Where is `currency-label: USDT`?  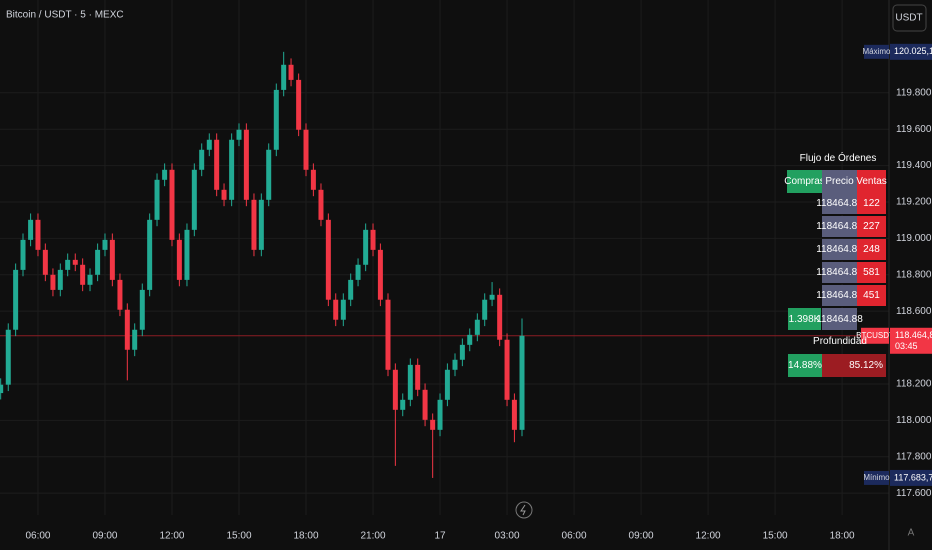
currency-label: USDT is located at coordinates (908, 18).